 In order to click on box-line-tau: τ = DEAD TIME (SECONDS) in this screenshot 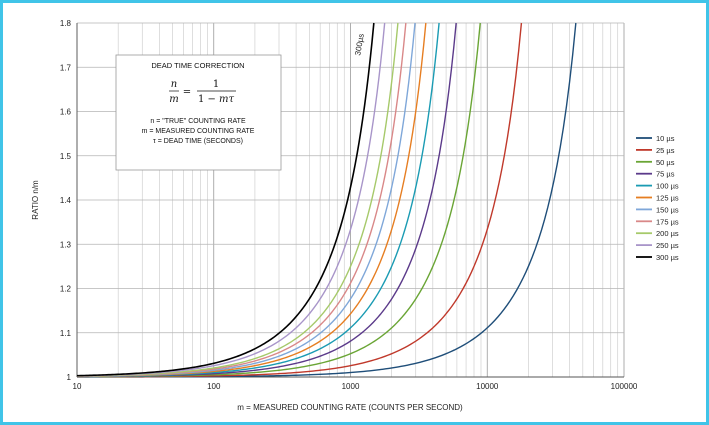, I will do `click(198, 141)`.